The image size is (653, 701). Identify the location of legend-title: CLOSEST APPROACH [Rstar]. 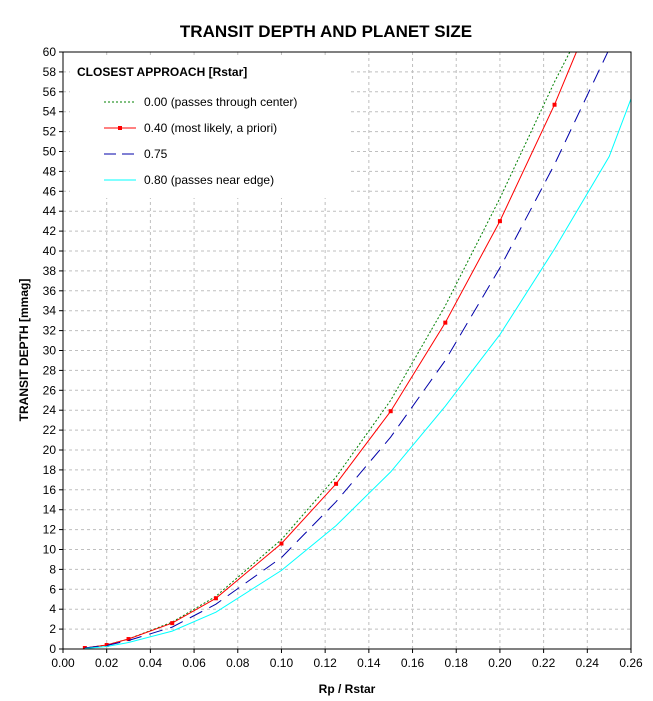
(162, 72).